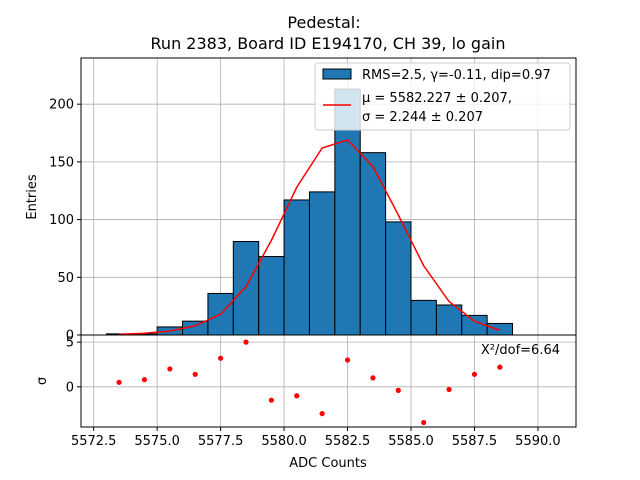 Image resolution: width=640 pixels, height=480 pixels. I want to click on chi2-annotation: X²/dof=6.64, so click(520, 350).